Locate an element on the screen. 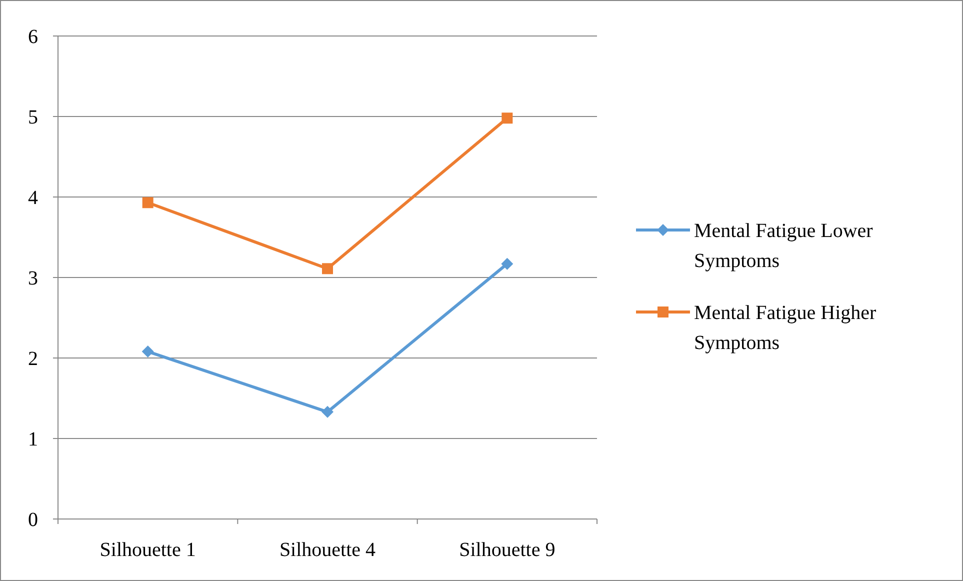  x-tick-label: Silhouette 1 is located at coordinates (148, 550).